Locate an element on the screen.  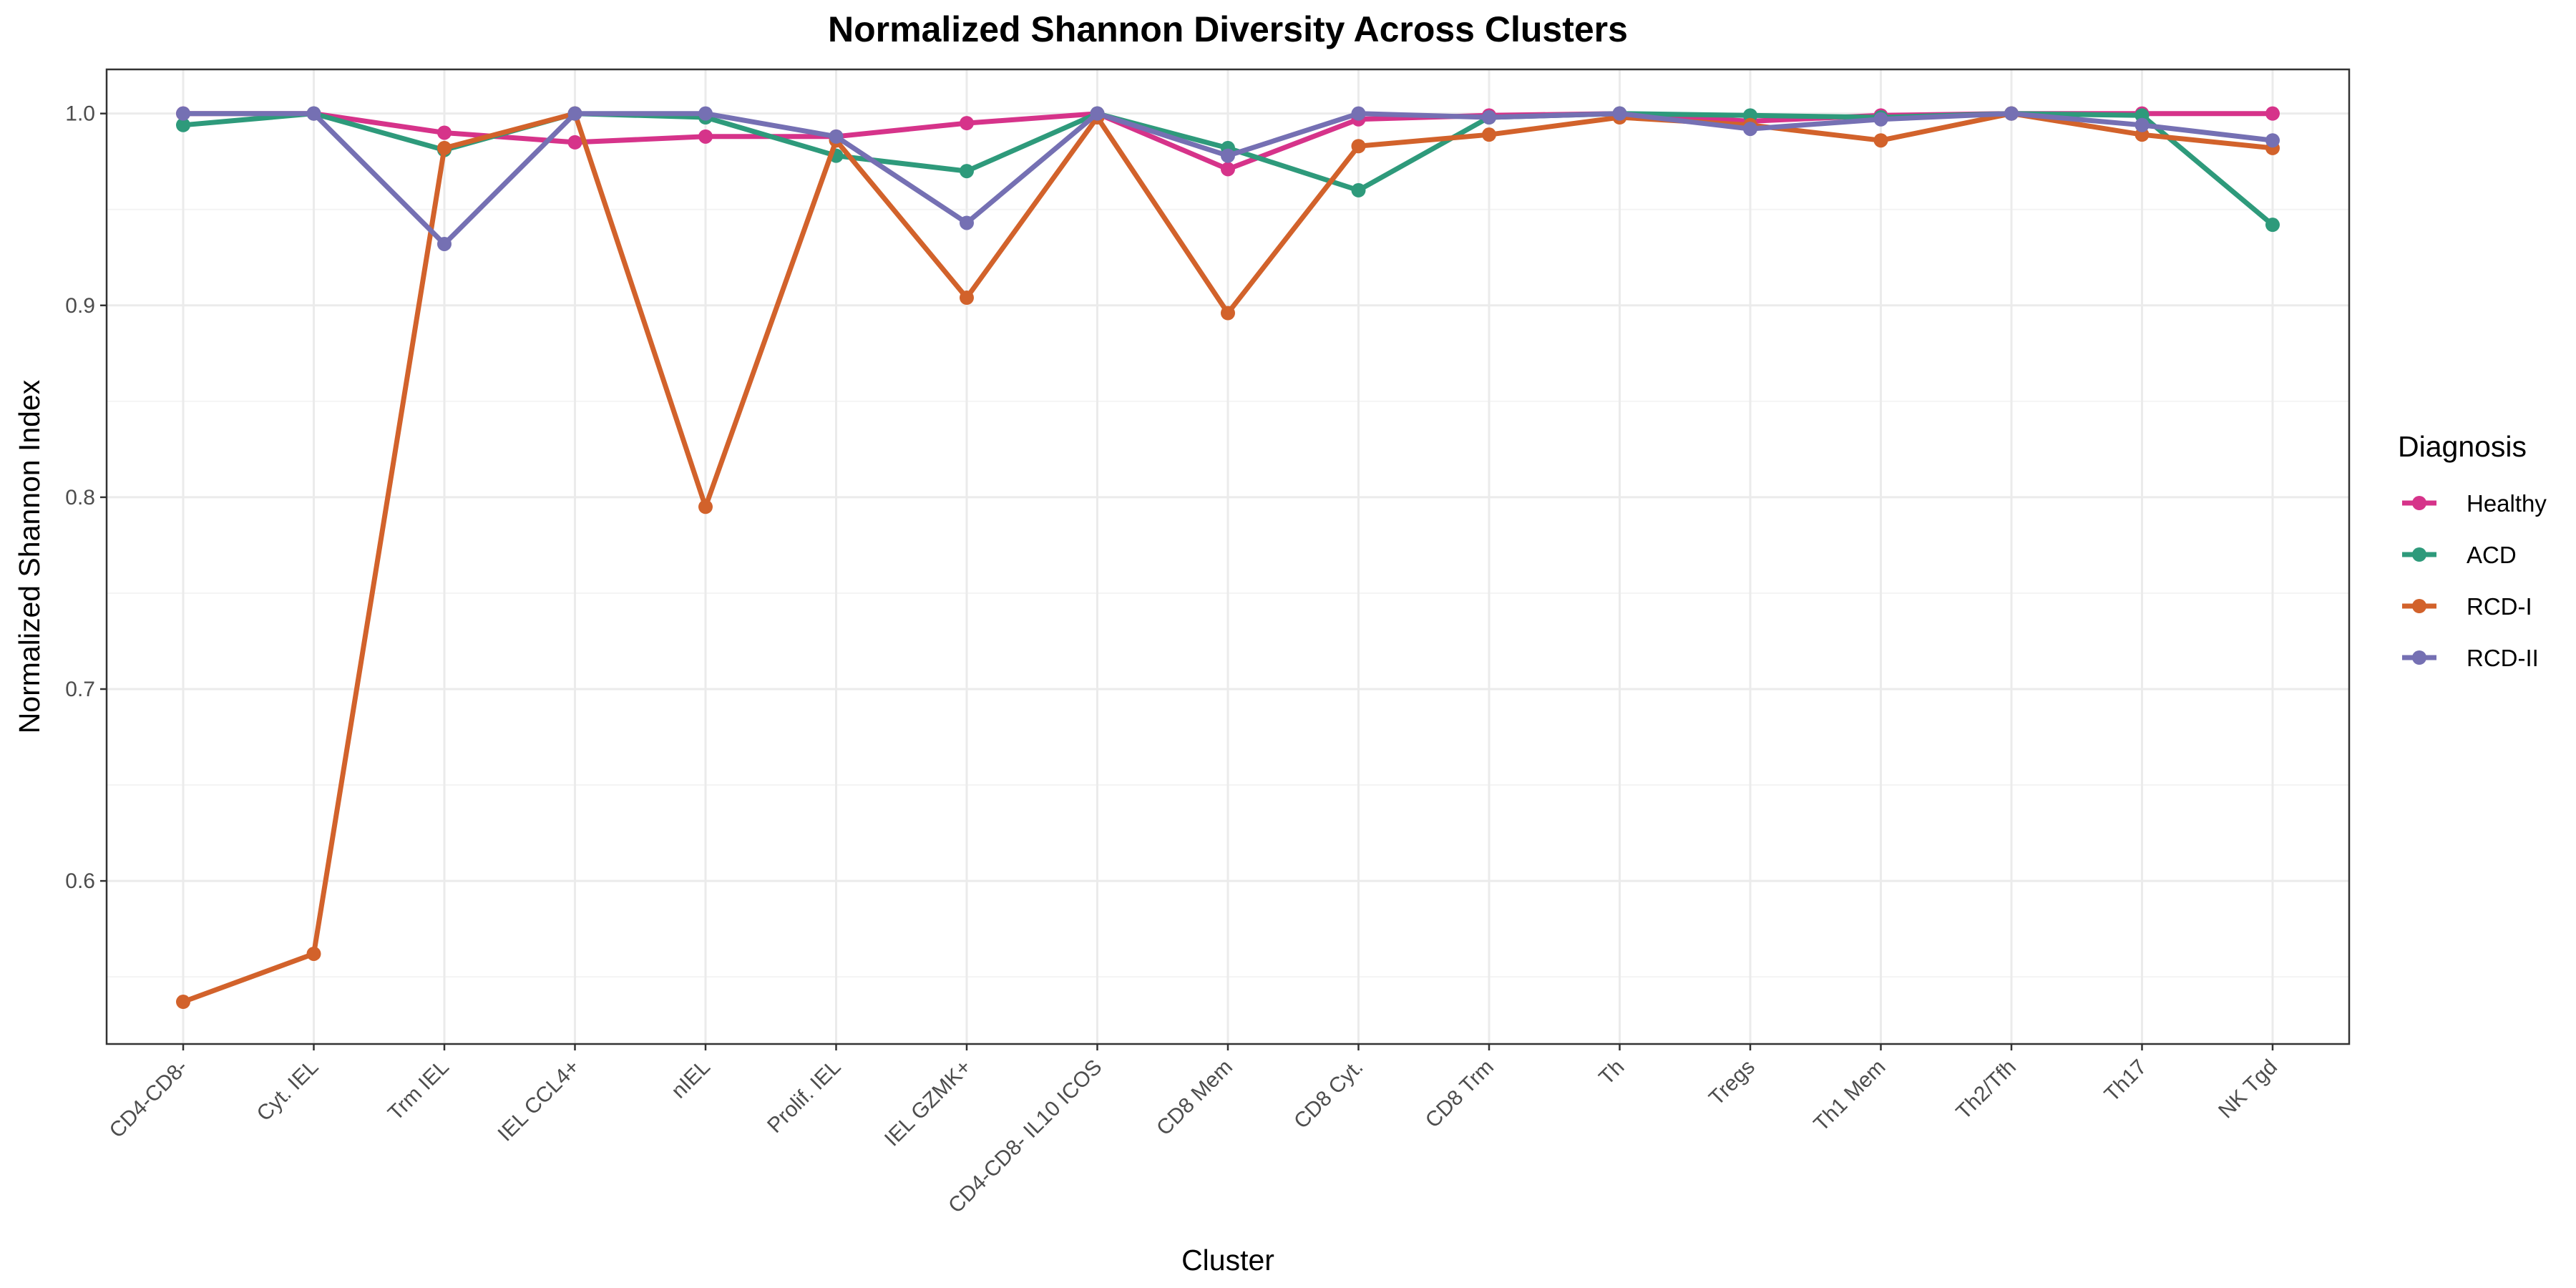
legend-item-rcd-i: RCD-I is located at coordinates (2467, 606).